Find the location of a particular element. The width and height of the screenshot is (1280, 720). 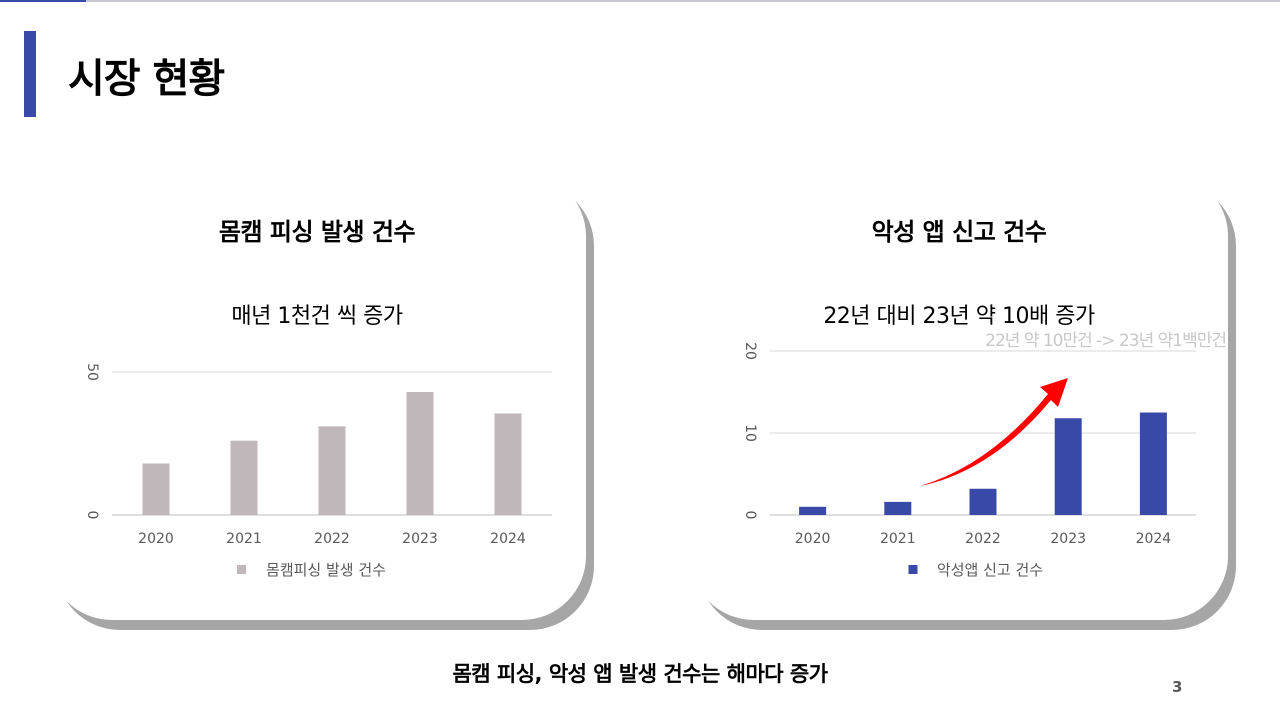

chart-annotation: 22년 약 10만건 -> 23년 약1백만건 is located at coordinates (1105, 341).